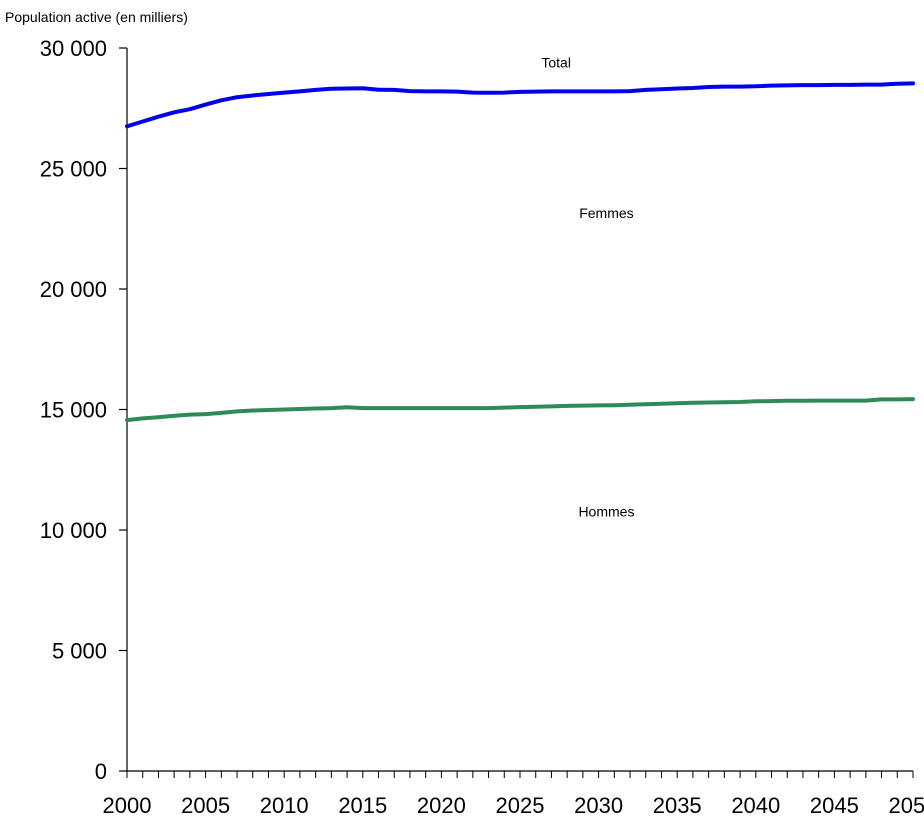  Describe the element at coordinates (101, 771) in the screenshot. I see `y-tick-label: 0` at that location.